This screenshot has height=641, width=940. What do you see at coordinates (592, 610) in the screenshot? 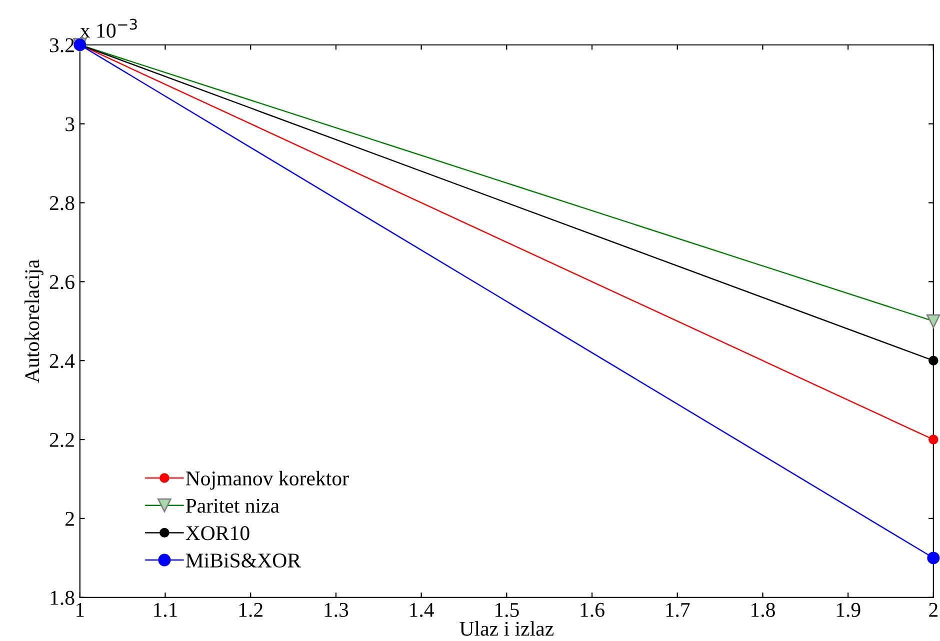
I see `x-tick-label: 1.6` at bounding box center [592, 610].